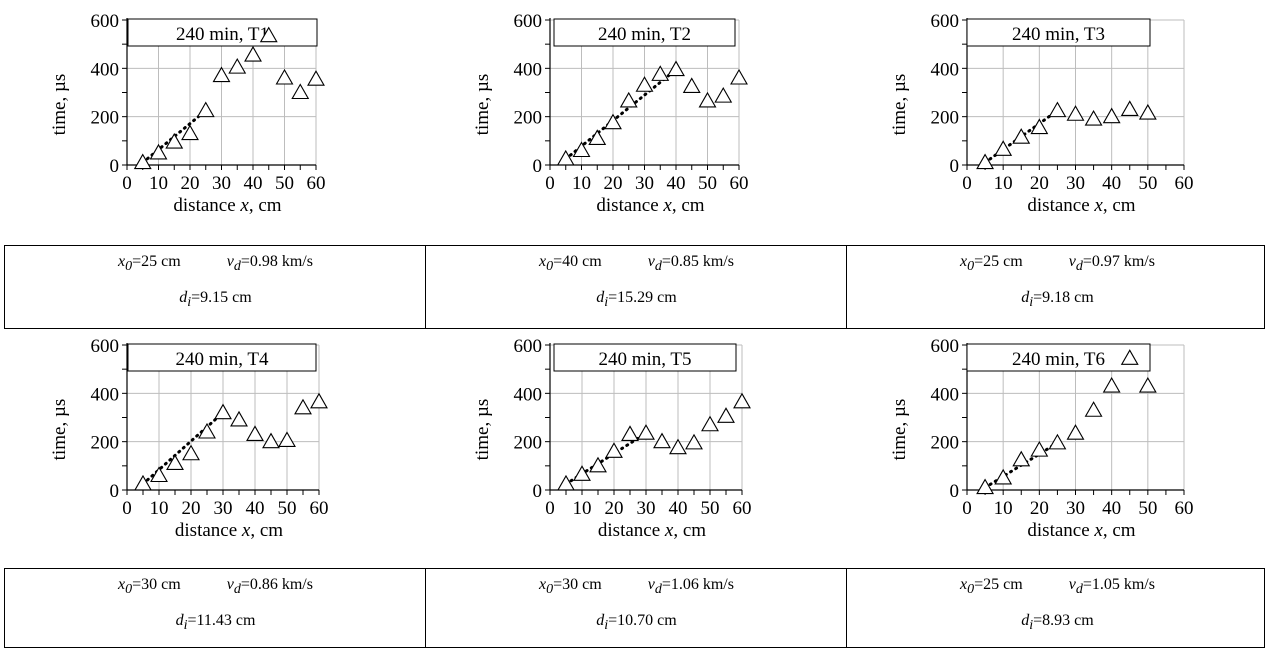 This screenshot has width=1269, height=650. I want to click on info-x0-vd: x0=30 cm vd=0.86 km/s, so click(215, 587).